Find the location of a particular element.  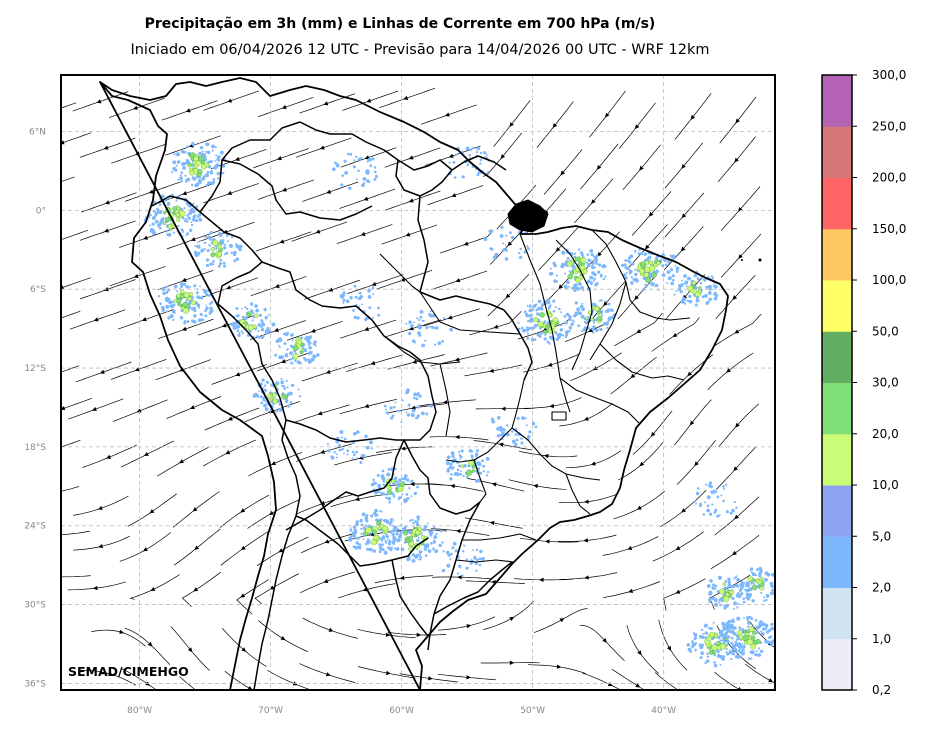

lon-tick-label: 80°W is located at coordinates (139, 711).